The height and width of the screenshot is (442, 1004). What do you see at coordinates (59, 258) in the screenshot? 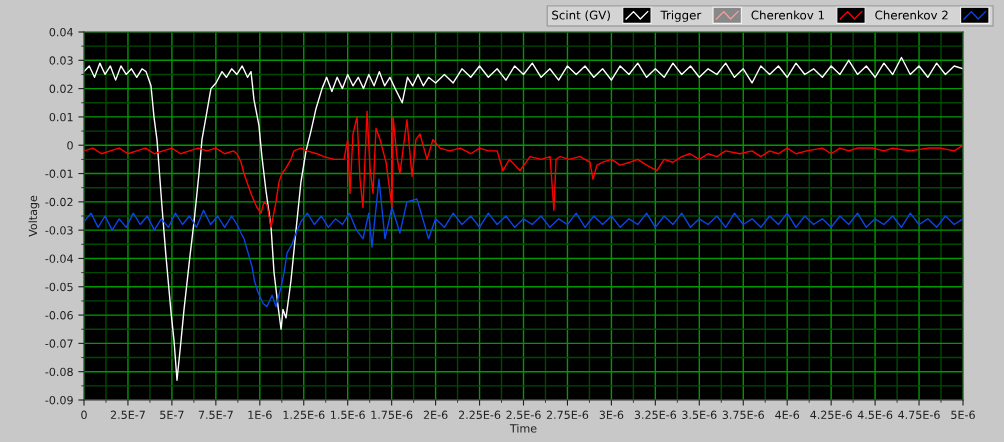
I see `y-tick-label: -0.04` at bounding box center [59, 258].